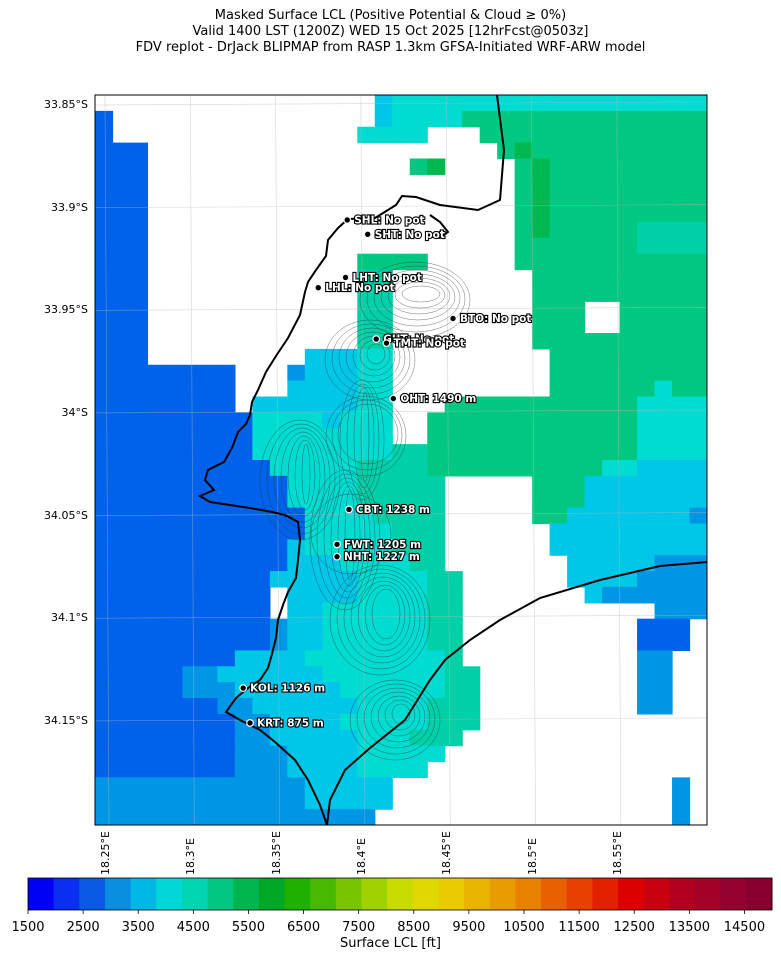  What do you see at coordinates (277, 460) in the screenshot?
I see `meridian-line` at bounding box center [277, 460].